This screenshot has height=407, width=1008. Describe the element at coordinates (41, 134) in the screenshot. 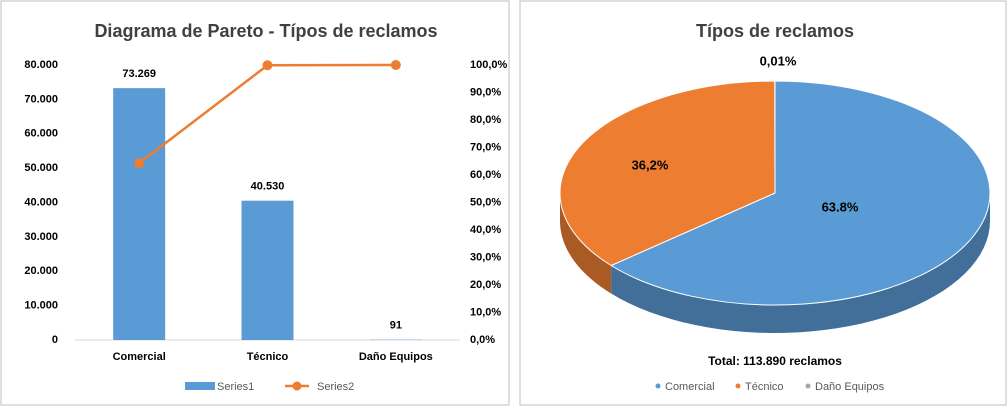

I see `y-tick-label: 60.000` at that location.